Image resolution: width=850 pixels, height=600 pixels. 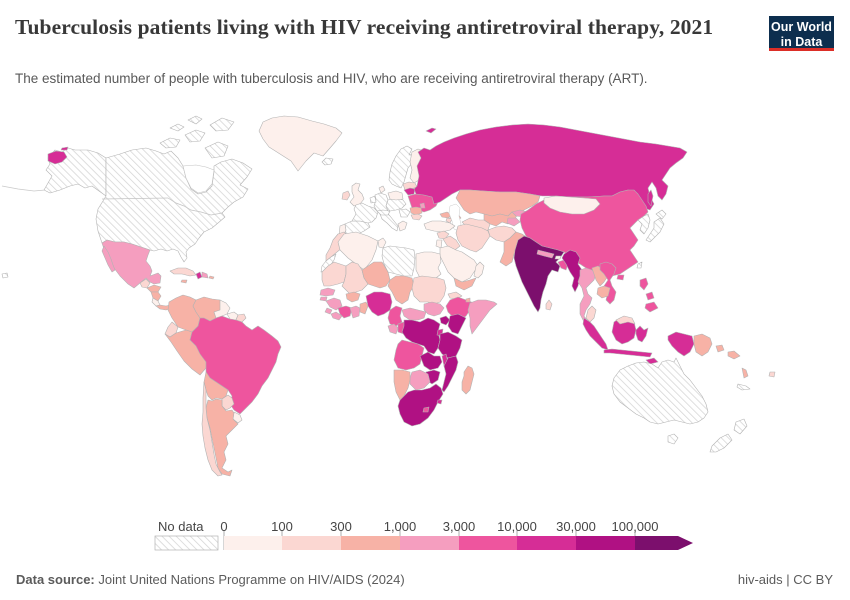 I want to click on svg-text: 300, so click(x=341, y=526).